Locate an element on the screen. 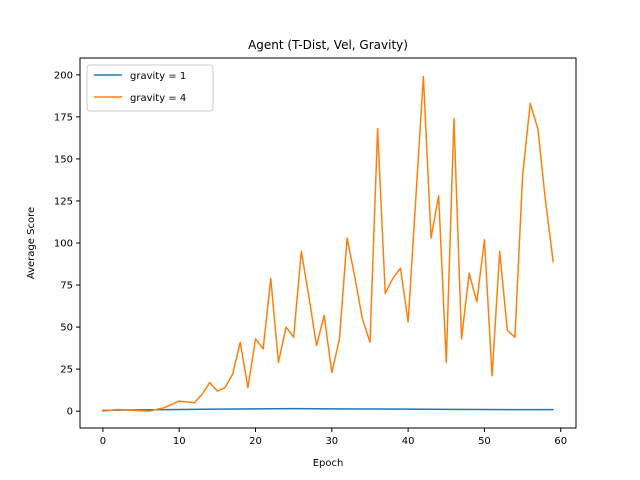 This screenshot has height=480, width=640. y-tick-label: 50 is located at coordinates (66, 328).